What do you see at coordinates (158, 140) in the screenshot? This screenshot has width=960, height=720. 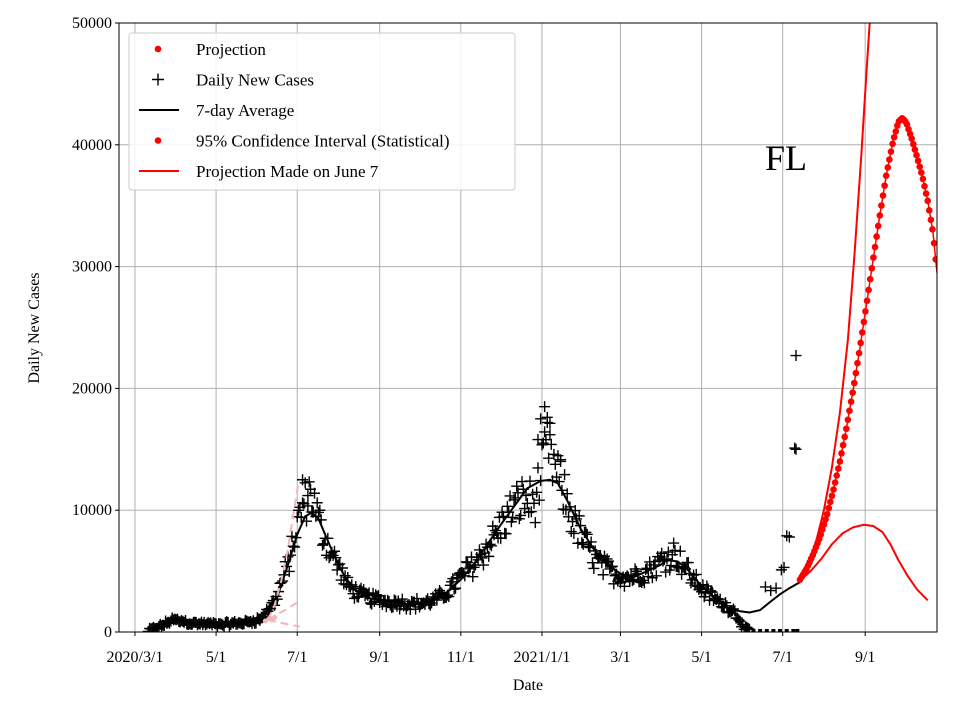 I see `legend-marker-dot` at bounding box center [158, 140].